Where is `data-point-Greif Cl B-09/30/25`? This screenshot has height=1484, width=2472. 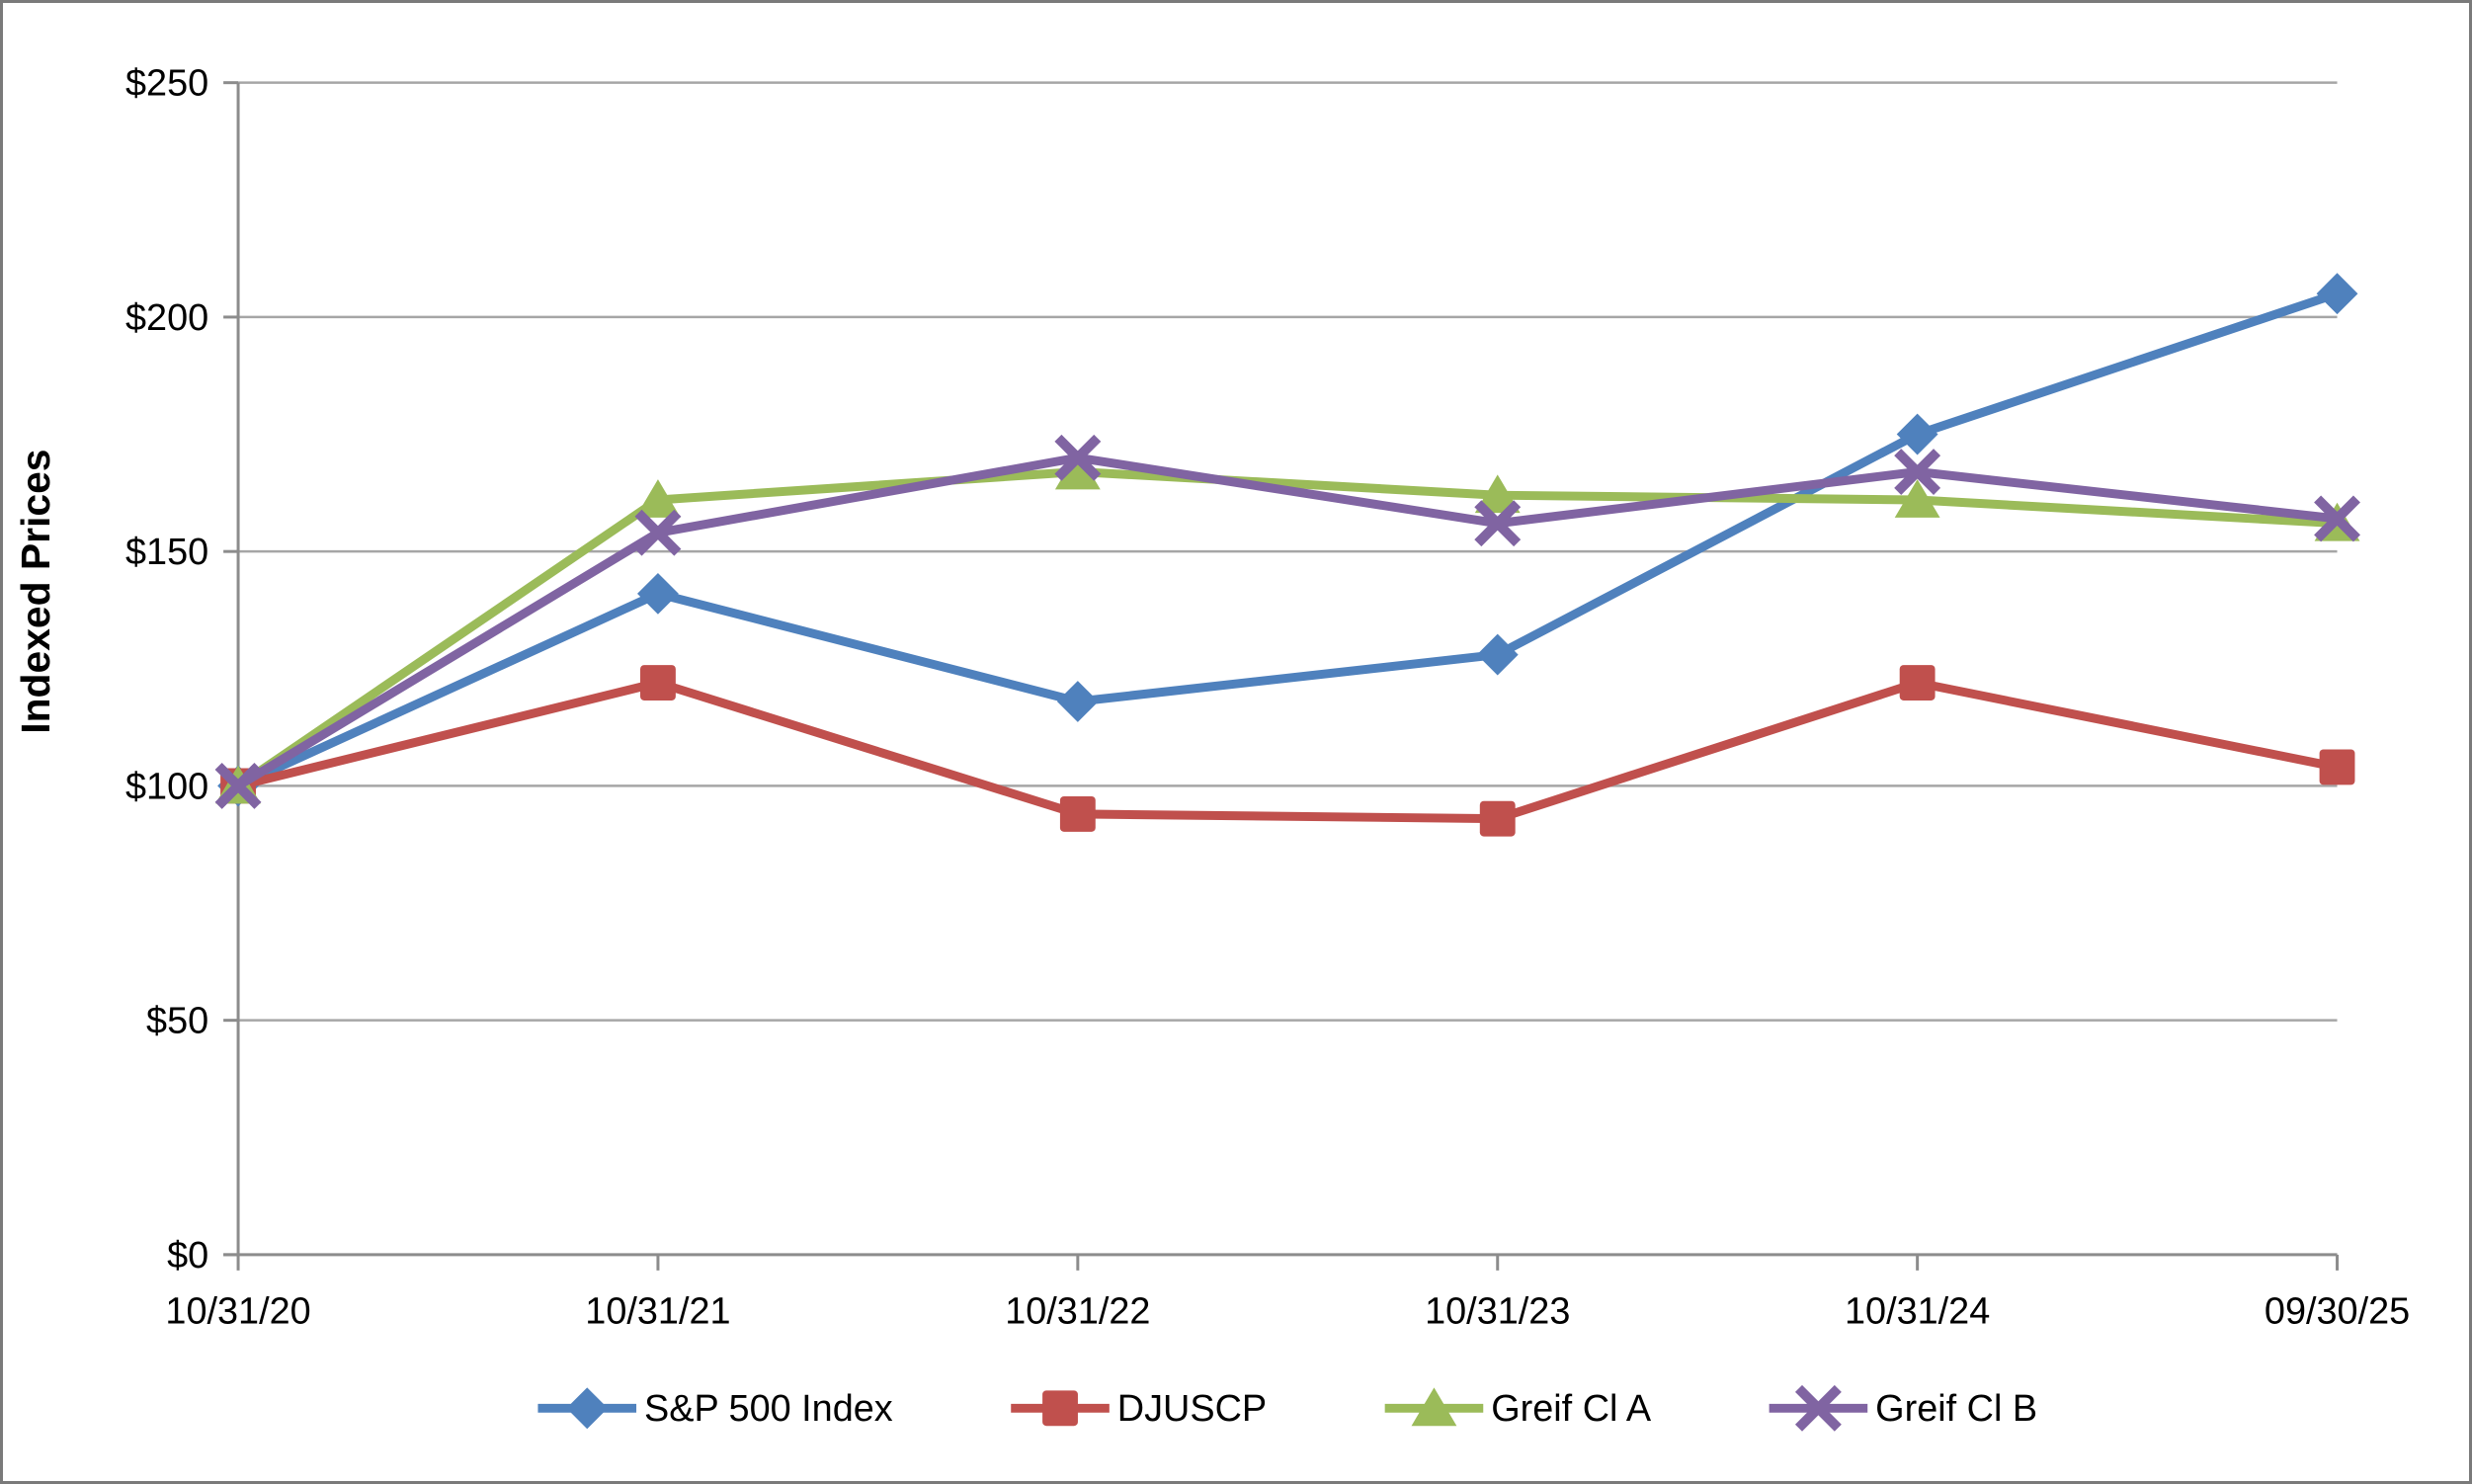
data-point-Greif Cl B-09/30/25 is located at coordinates (2337, 518).